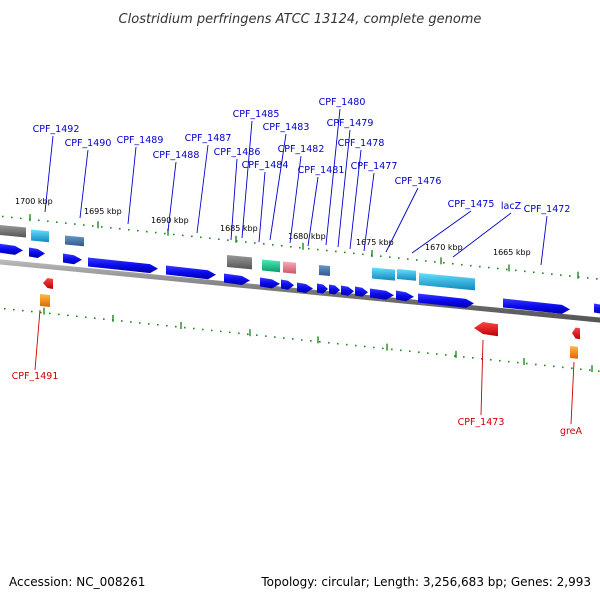  Describe the element at coordinates (286, 127) in the screenshot. I see `gene-label: CPF_1483` at that location.